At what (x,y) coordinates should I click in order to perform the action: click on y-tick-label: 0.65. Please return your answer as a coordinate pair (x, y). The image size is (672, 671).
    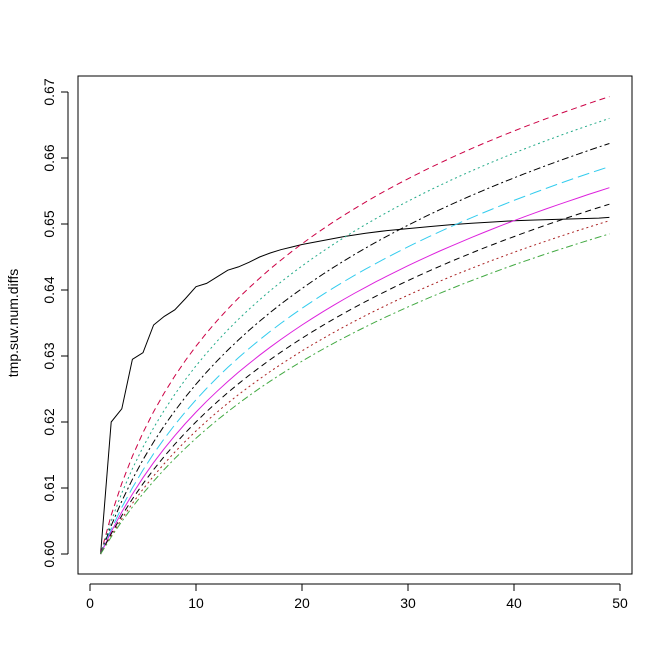
    Looking at the image, I should click on (49, 223).